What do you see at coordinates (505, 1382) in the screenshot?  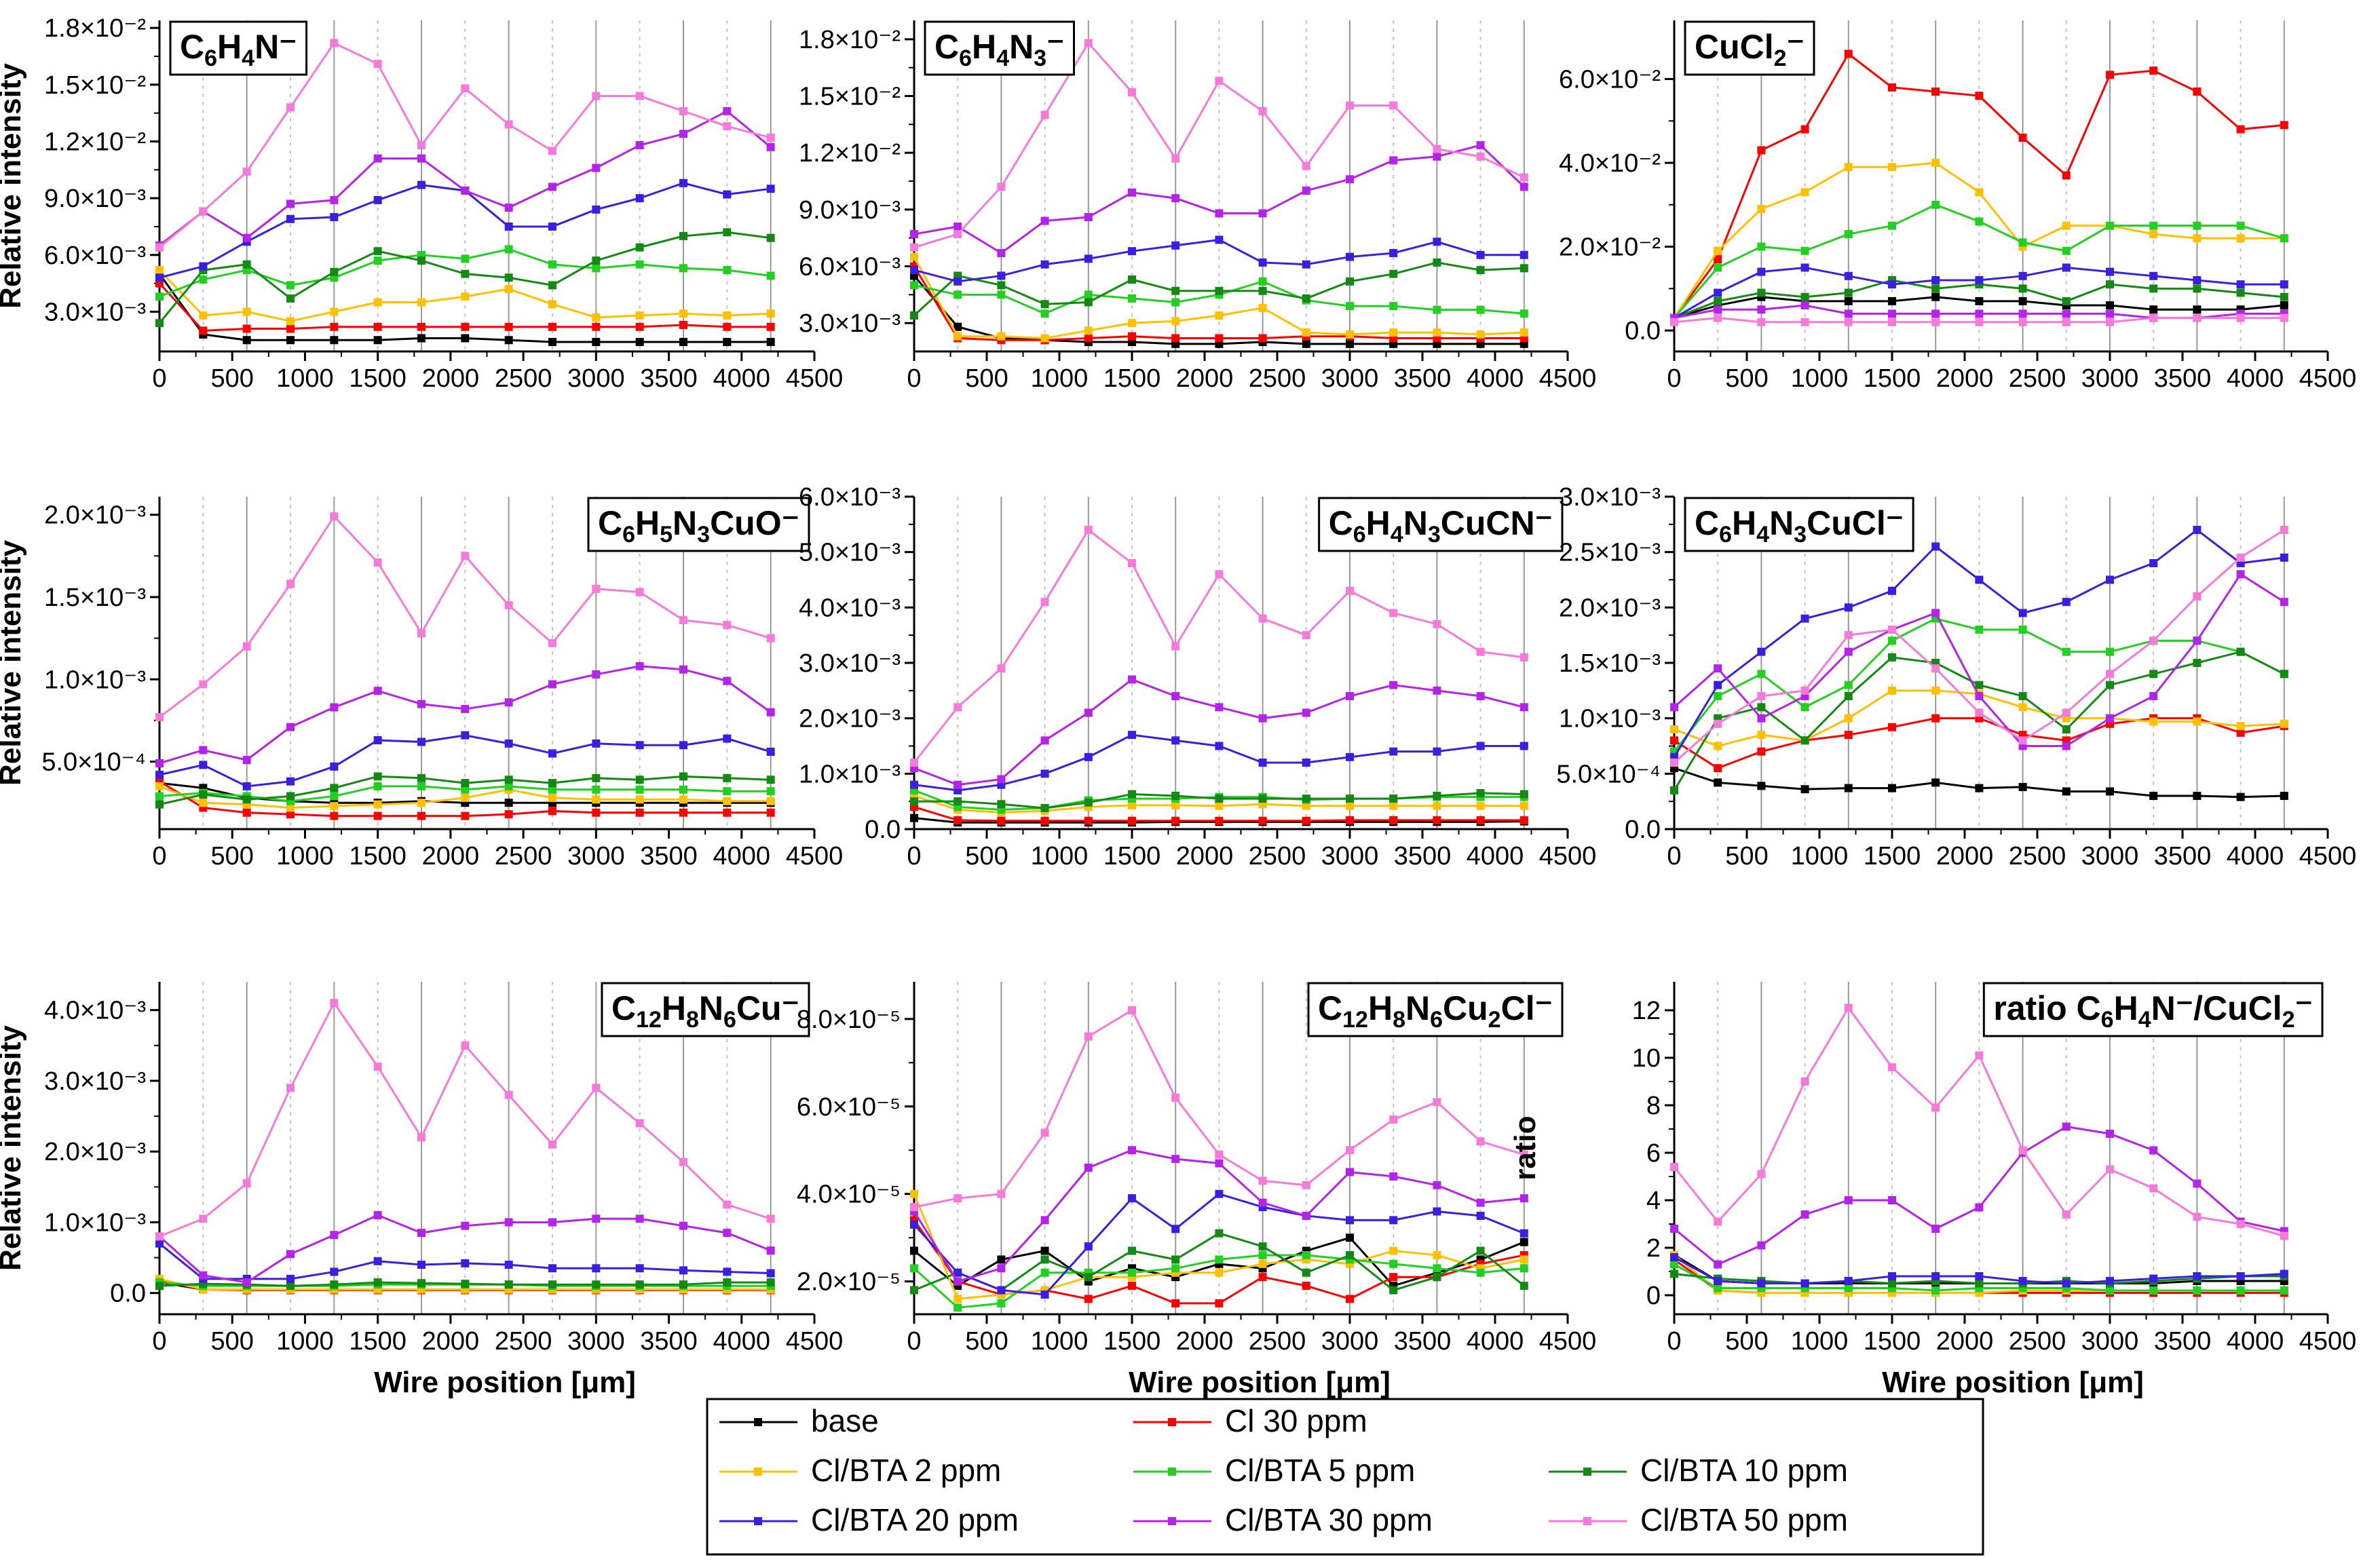 I see `x-axis-label-col1: Wire position [μm]` at bounding box center [505, 1382].